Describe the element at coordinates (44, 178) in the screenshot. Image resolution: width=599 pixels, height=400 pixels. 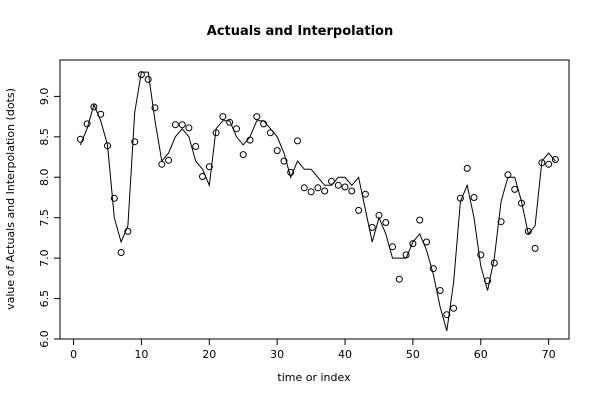
I see `y-tick-label: 8.0` at that location.